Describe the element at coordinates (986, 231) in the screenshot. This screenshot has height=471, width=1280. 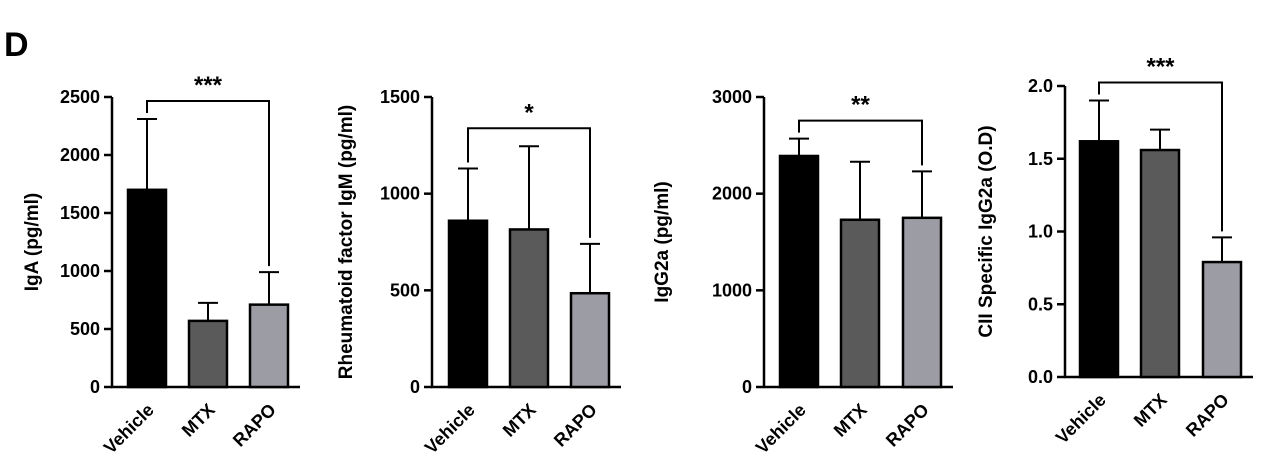
I see `y-axis-title: CII Specific IgG2a (O.D)` at that location.